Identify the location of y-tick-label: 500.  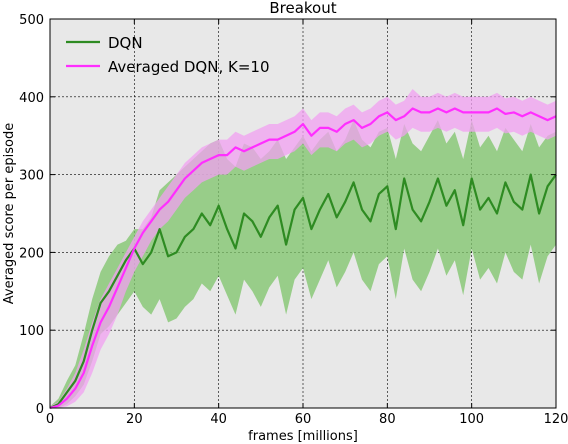
(31, 20).